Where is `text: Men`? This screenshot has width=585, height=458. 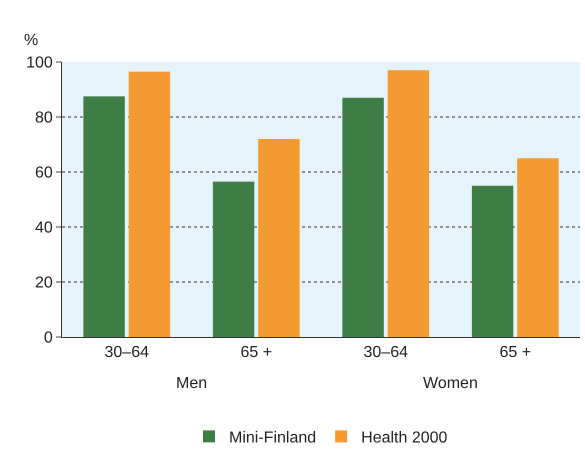
text: Men is located at coordinates (192, 383).